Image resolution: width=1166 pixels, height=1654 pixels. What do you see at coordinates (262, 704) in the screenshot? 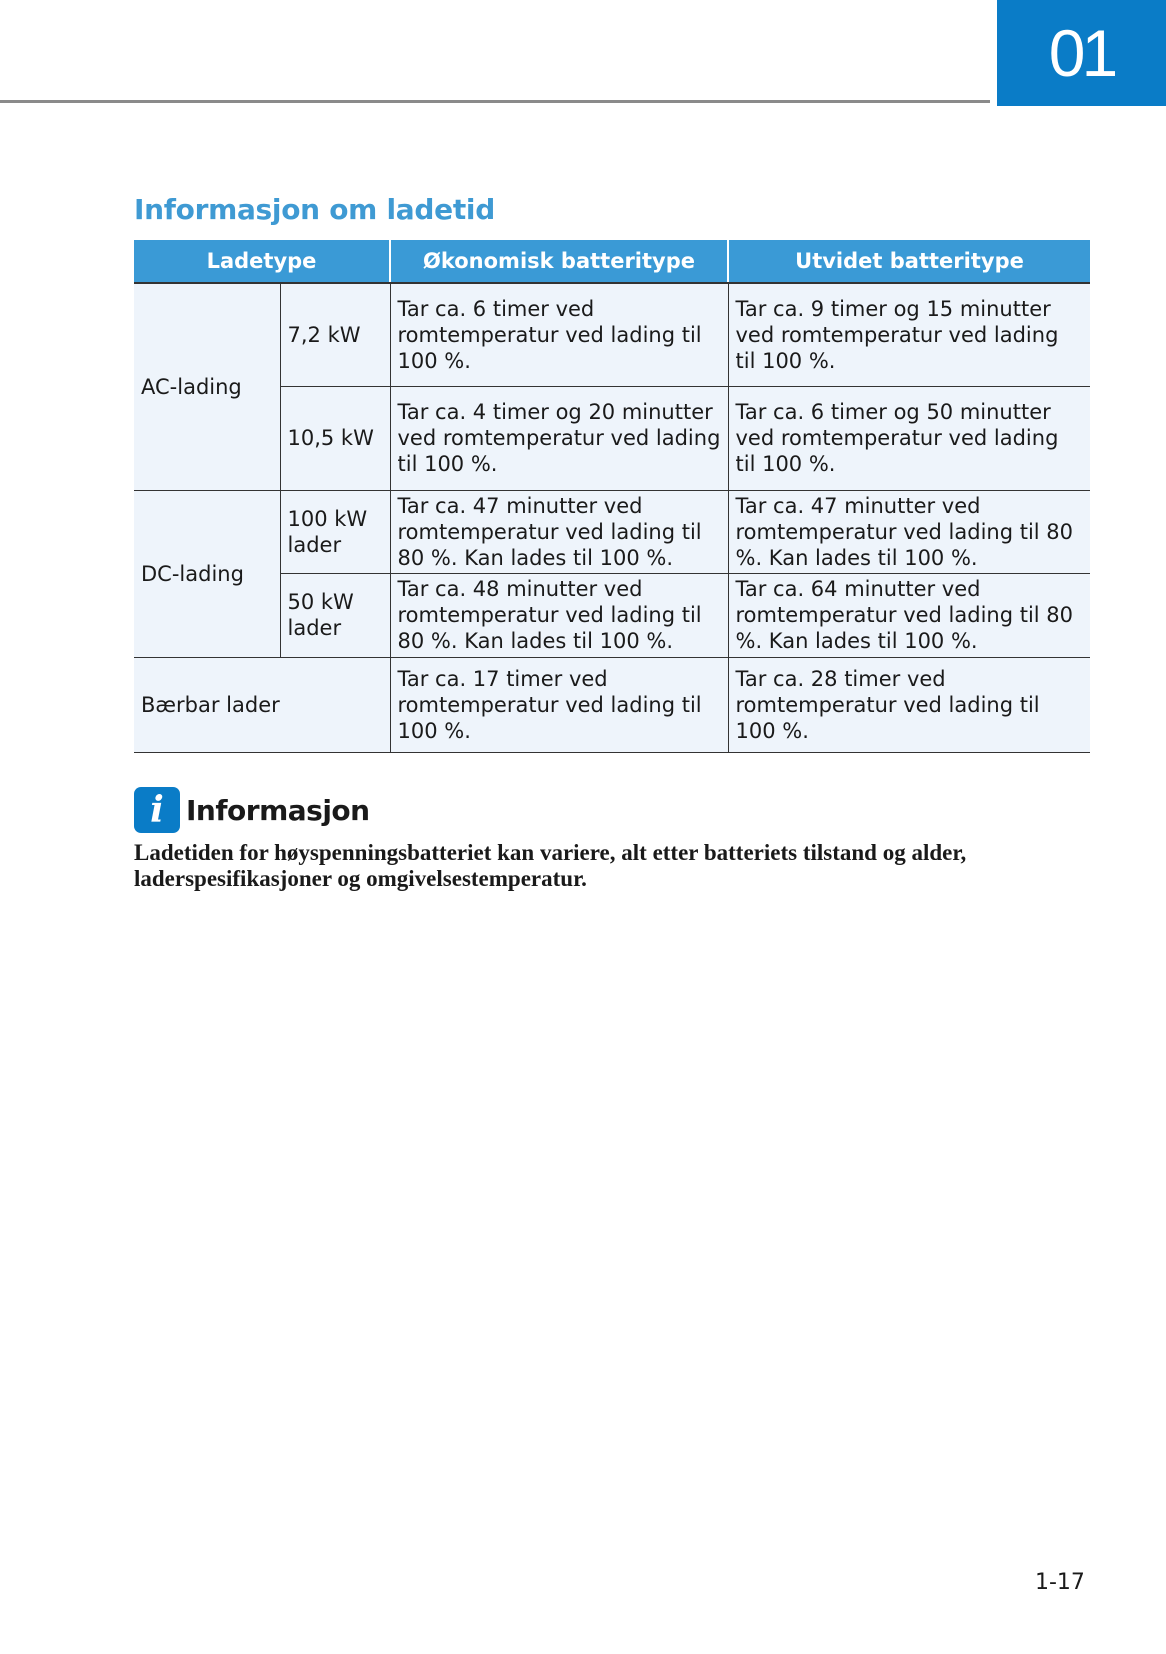
I see `type-cell: Bærbar lader` at bounding box center [262, 704].